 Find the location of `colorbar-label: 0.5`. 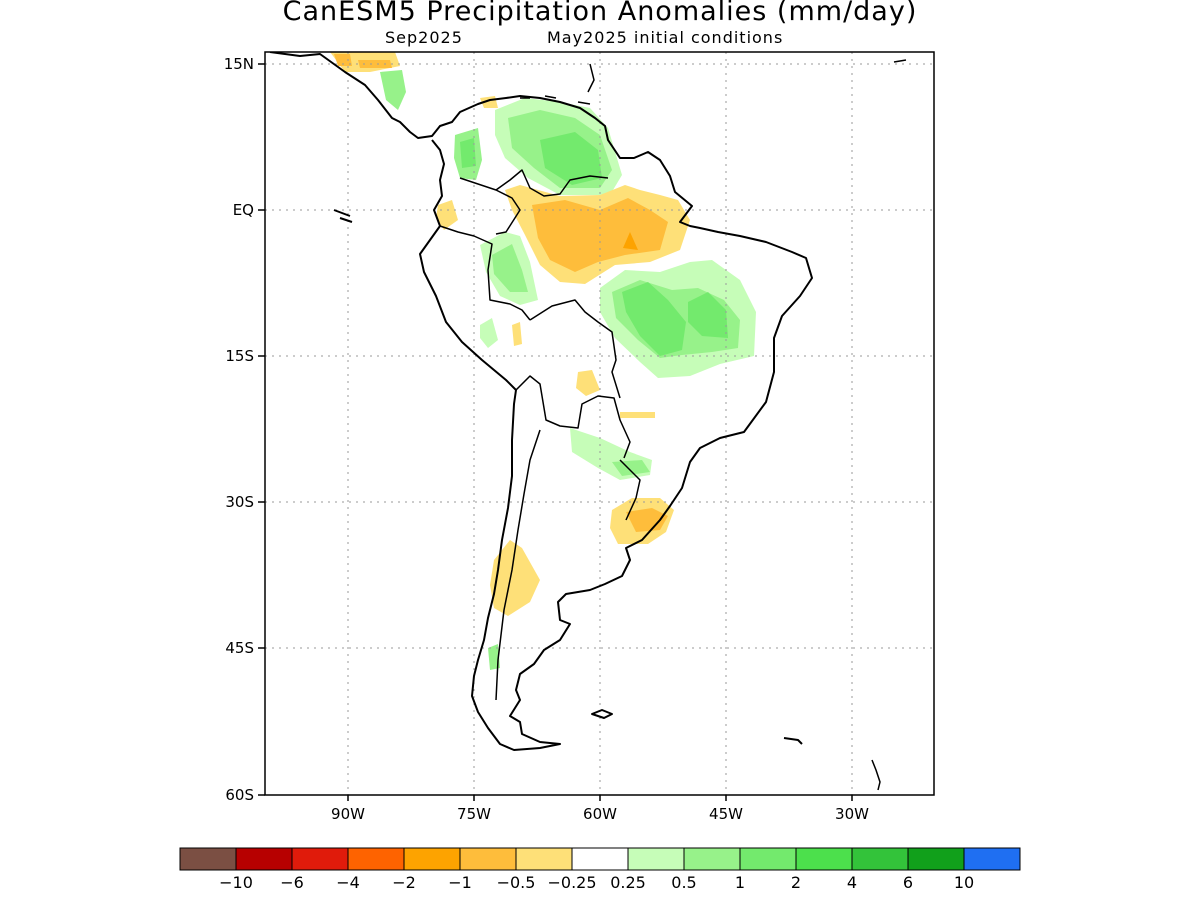

colorbar-label: 0.5 is located at coordinates (683, 882).